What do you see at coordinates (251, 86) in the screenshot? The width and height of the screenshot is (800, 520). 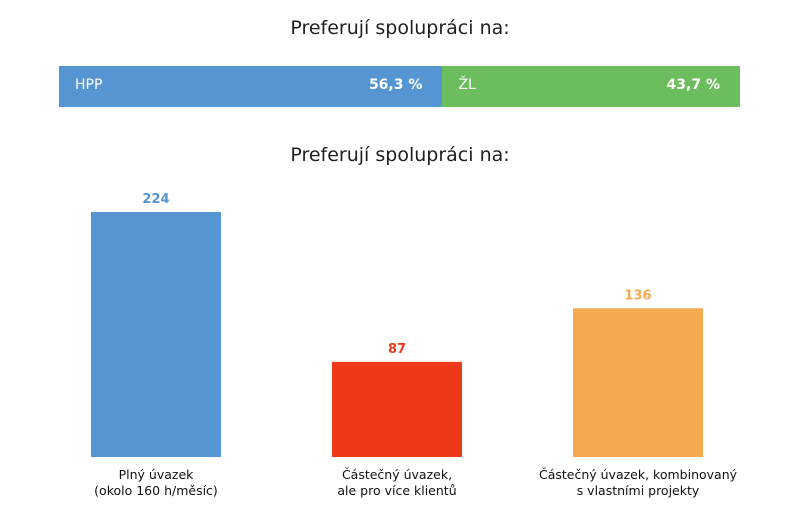 I see `segment-hpp: HPP 56,3 %` at bounding box center [251, 86].